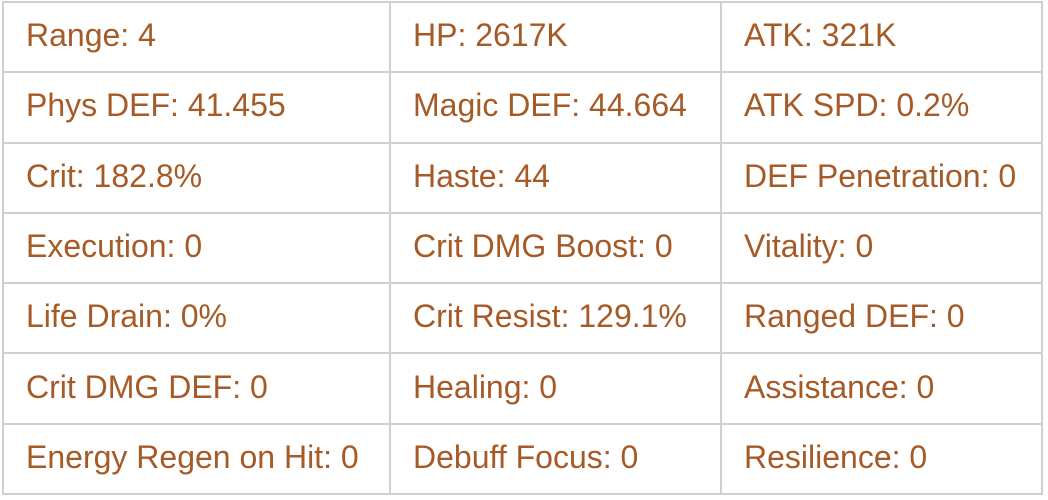  Describe the element at coordinates (881, 318) in the screenshot. I see `stat-cell-ranged-def: Ranged DEF: 0` at that location.